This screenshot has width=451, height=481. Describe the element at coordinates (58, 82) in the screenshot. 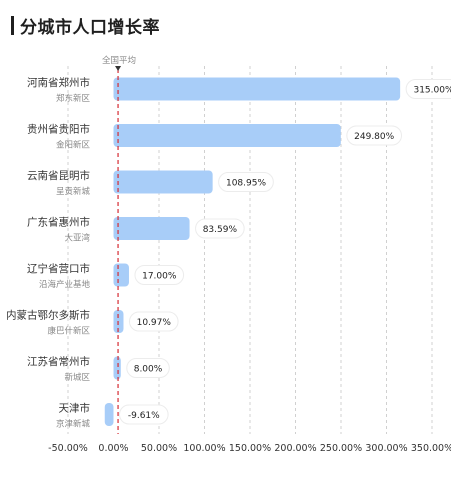

I see `category-city-label: 河南省郑州市` at that location.